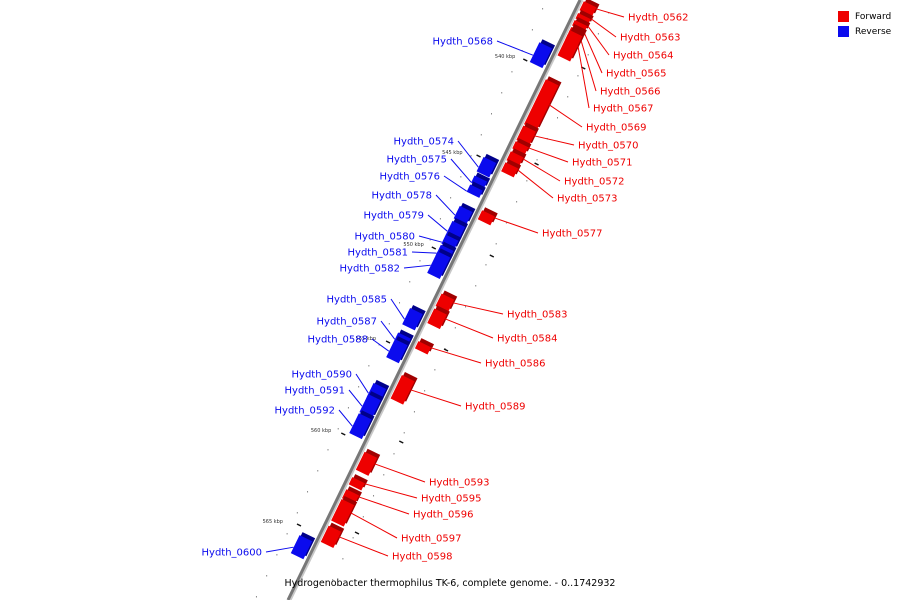 The height and width of the screenshot is (600, 900). What do you see at coordinates (394, 216) in the screenshot?
I see `gene-label: Hydth_0579` at bounding box center [394, 216].